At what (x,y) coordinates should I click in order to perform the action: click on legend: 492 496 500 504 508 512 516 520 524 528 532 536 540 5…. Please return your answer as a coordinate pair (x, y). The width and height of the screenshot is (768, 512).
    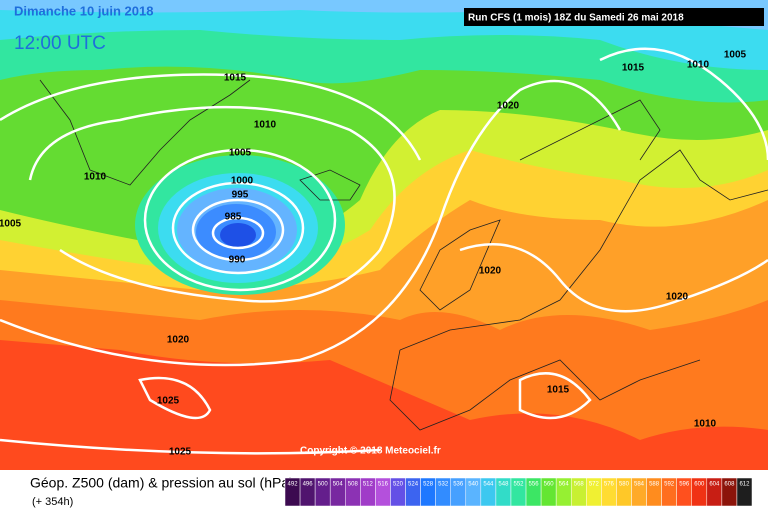
    Looking at the image, I should click on (518, 492).